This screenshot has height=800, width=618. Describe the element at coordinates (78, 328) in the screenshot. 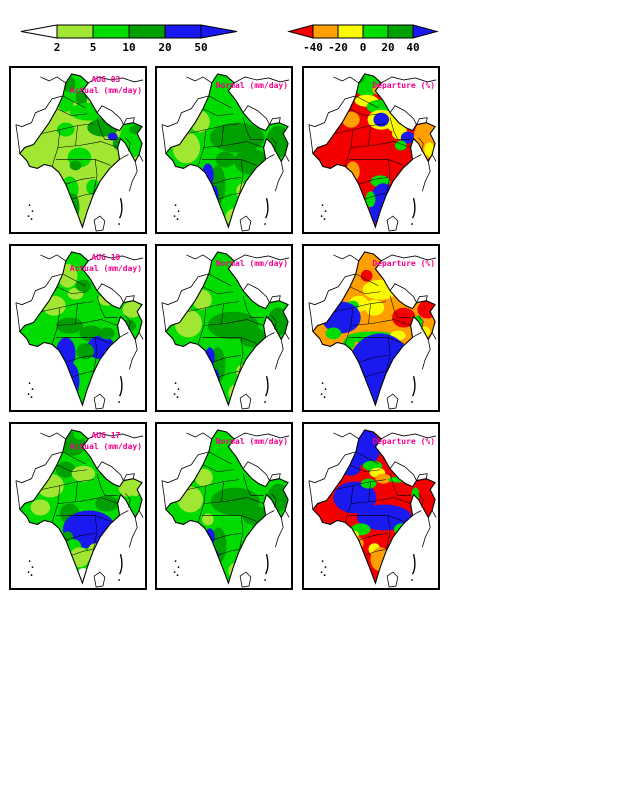

I see `map-panel-aug10-actual: AUG 10 Actual (mm/day)` at that location.